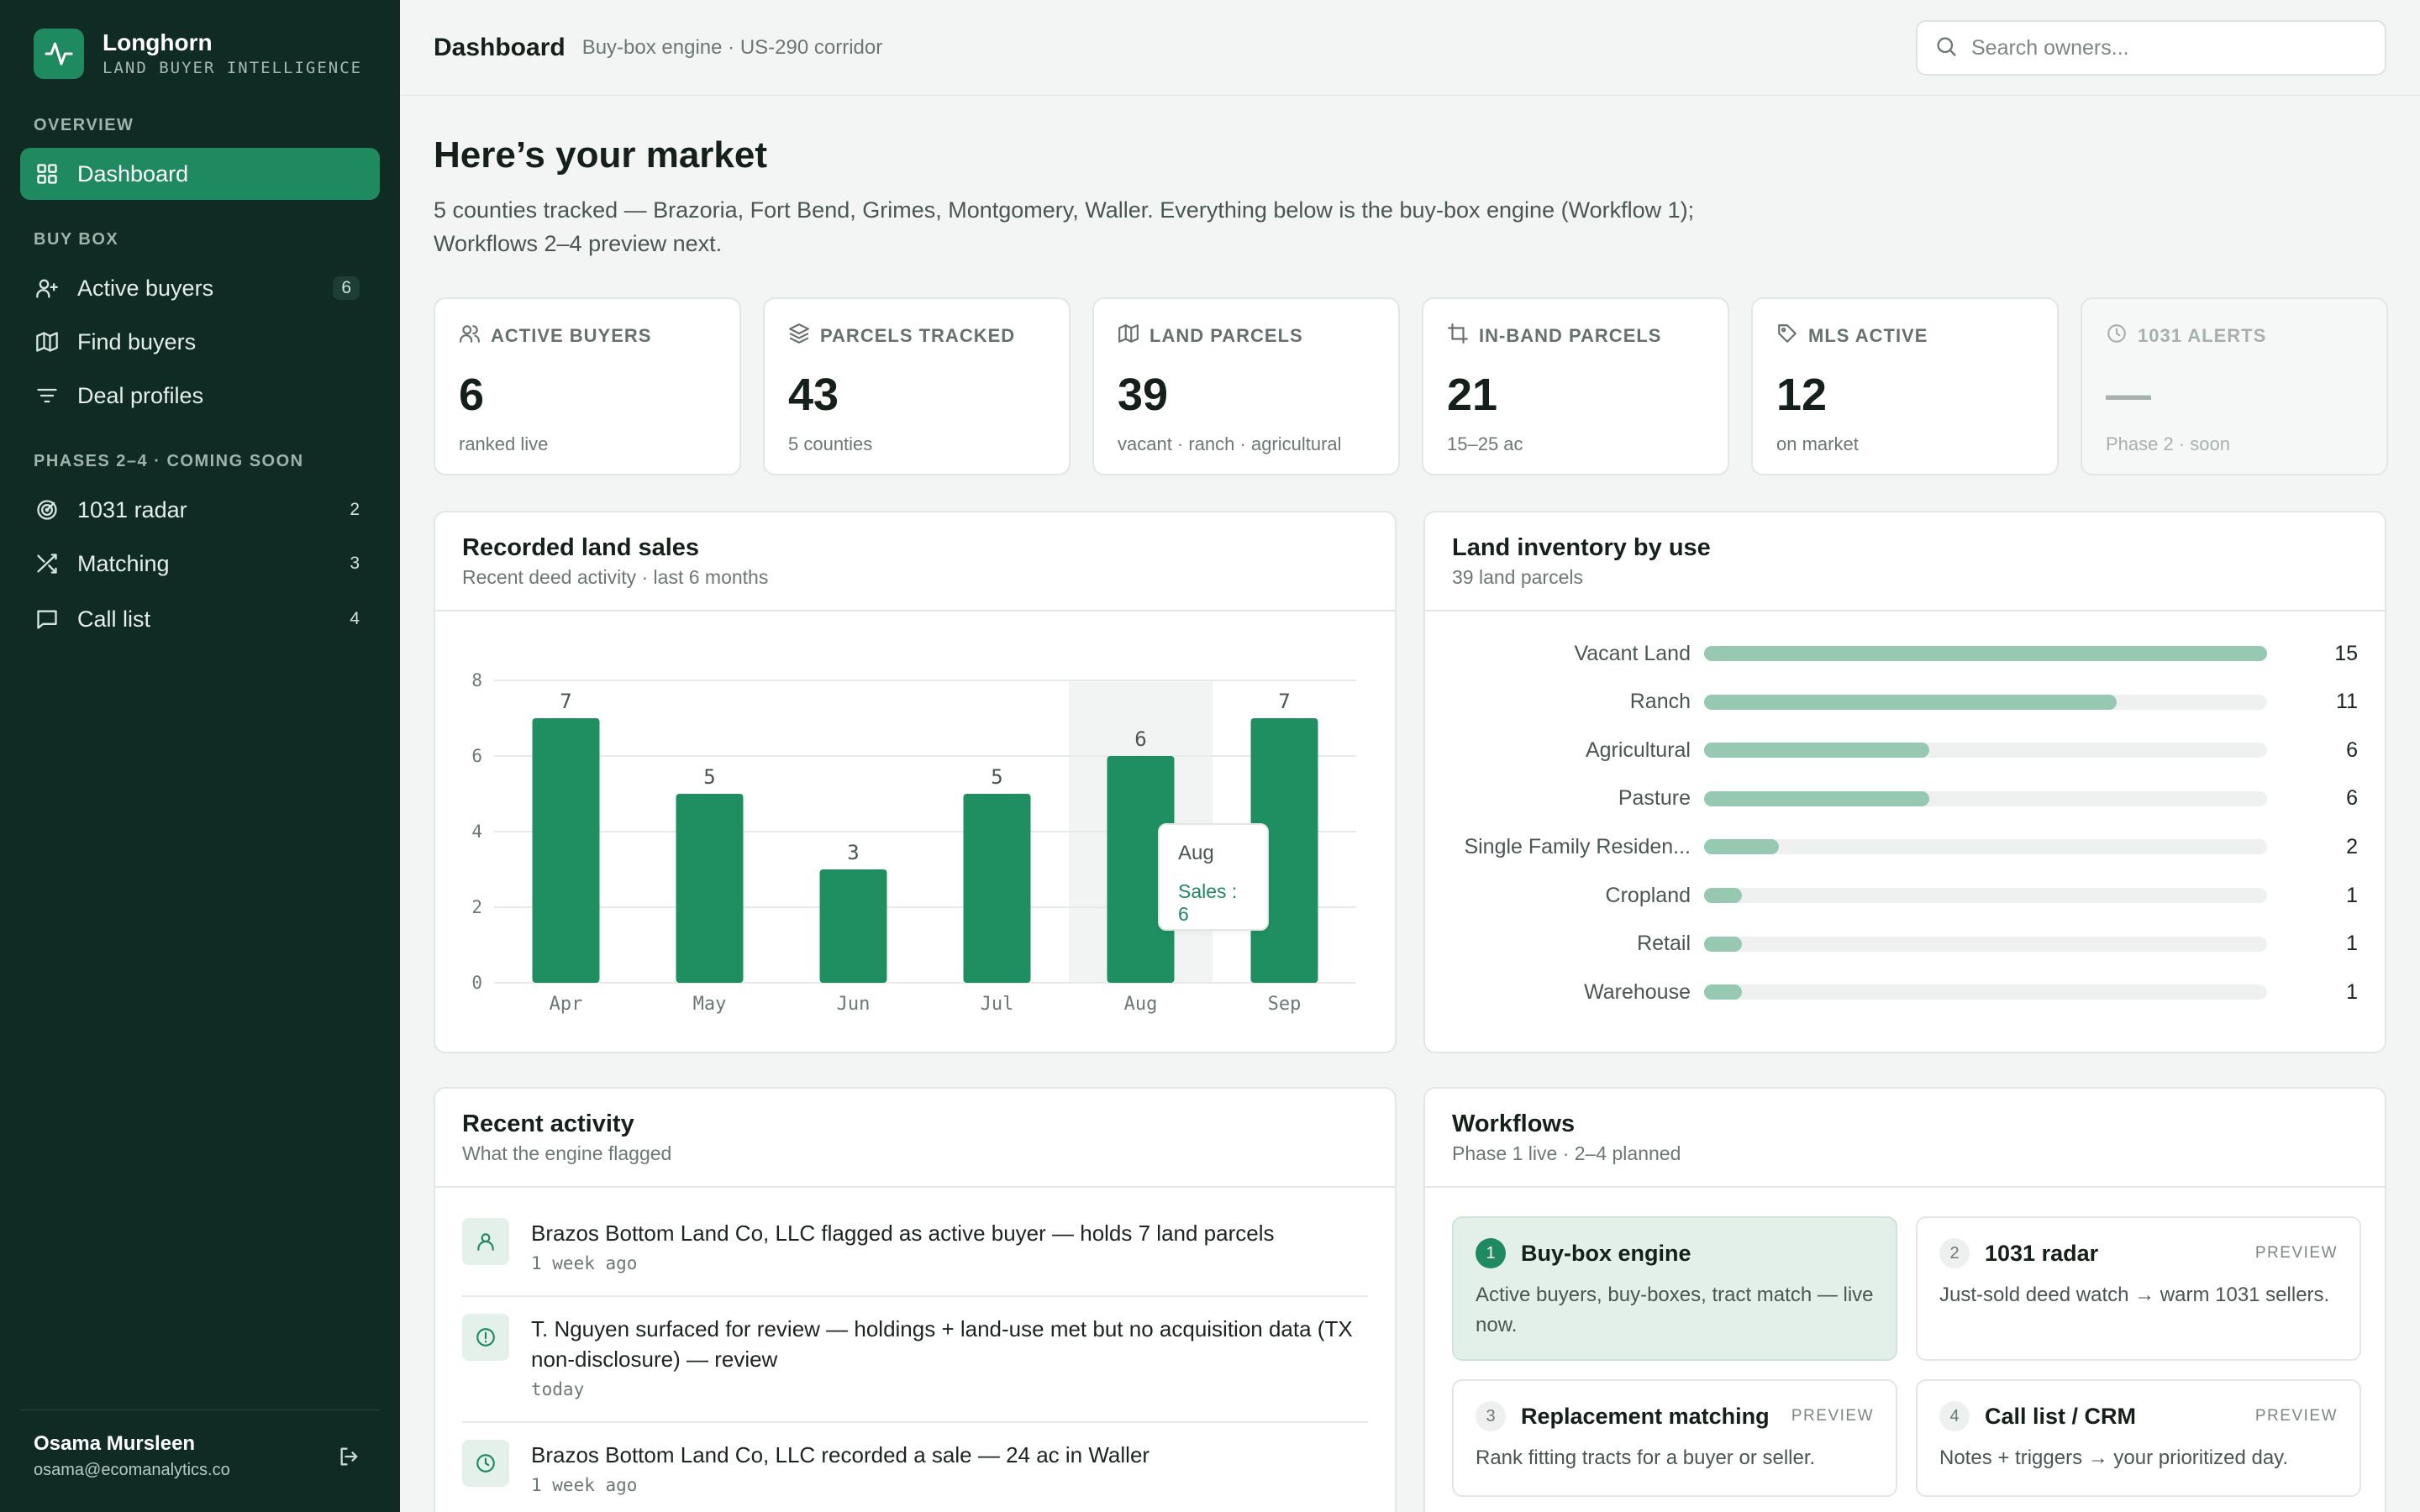 The image size is (2420, 1512). I want to click on inventory-value: 6, so click(2352, 750).